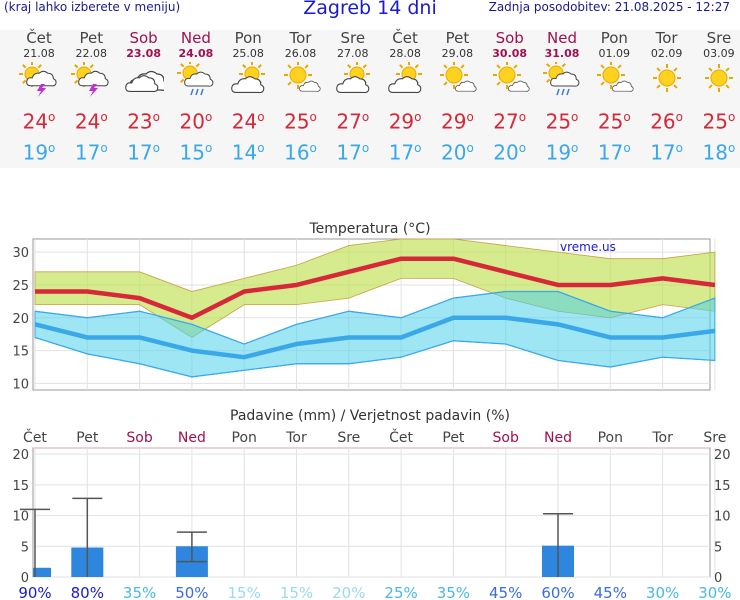 This screenshot has width=740, height=600. I want to click on max-temp-line, so click(375, 288).